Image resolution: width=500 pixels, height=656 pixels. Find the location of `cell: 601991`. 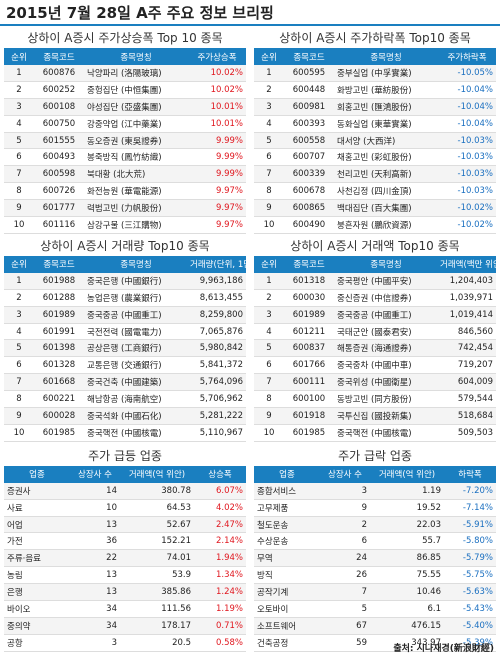

cell: 601991 is located at coordinates (59, 332).